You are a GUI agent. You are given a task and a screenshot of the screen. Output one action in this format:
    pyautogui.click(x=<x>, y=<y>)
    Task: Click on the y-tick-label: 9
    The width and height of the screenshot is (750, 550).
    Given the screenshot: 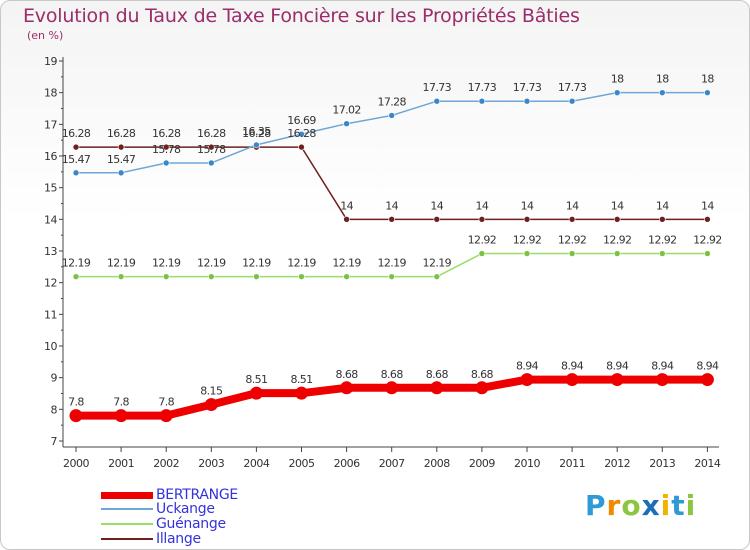 What is the action you would take?
    pyautogui.click(x=54, y=378)
    